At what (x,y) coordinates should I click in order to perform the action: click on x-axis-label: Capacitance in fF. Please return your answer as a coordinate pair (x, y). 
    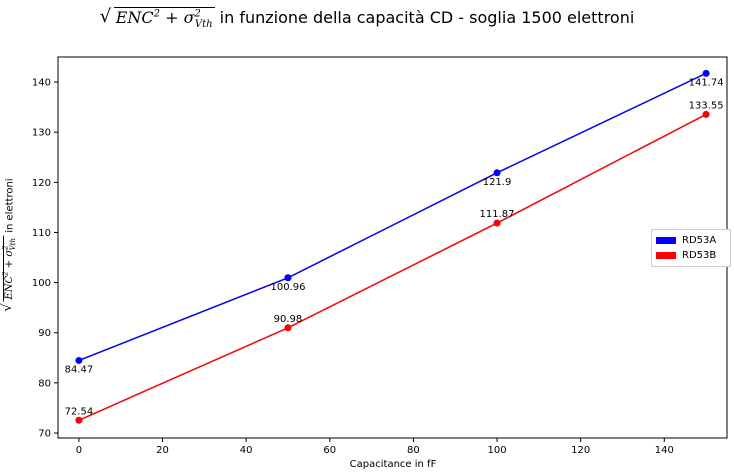
    Looking at the image, I should click on (393, 464).